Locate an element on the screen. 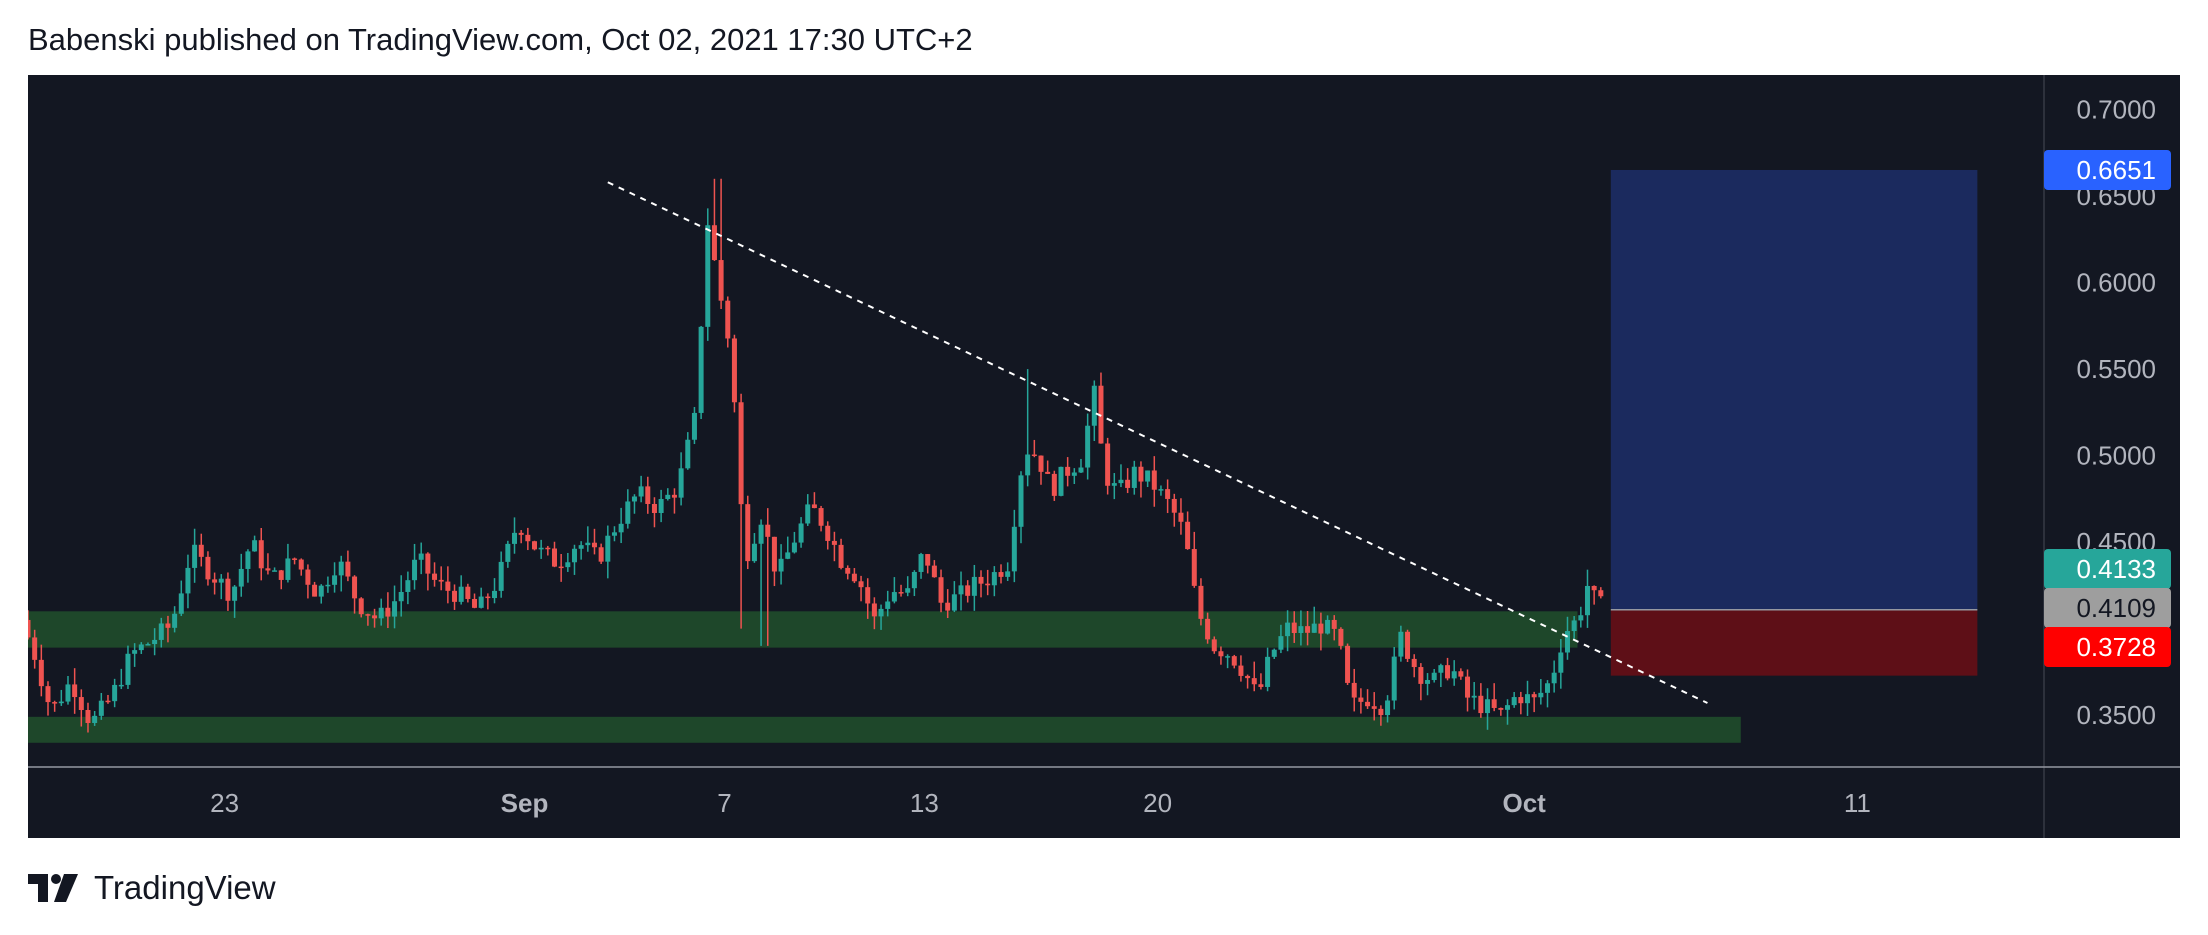 The width and height of the screenshot is (2208, 935). time-tick-label: 20 is located at coordinates (1157, 803).